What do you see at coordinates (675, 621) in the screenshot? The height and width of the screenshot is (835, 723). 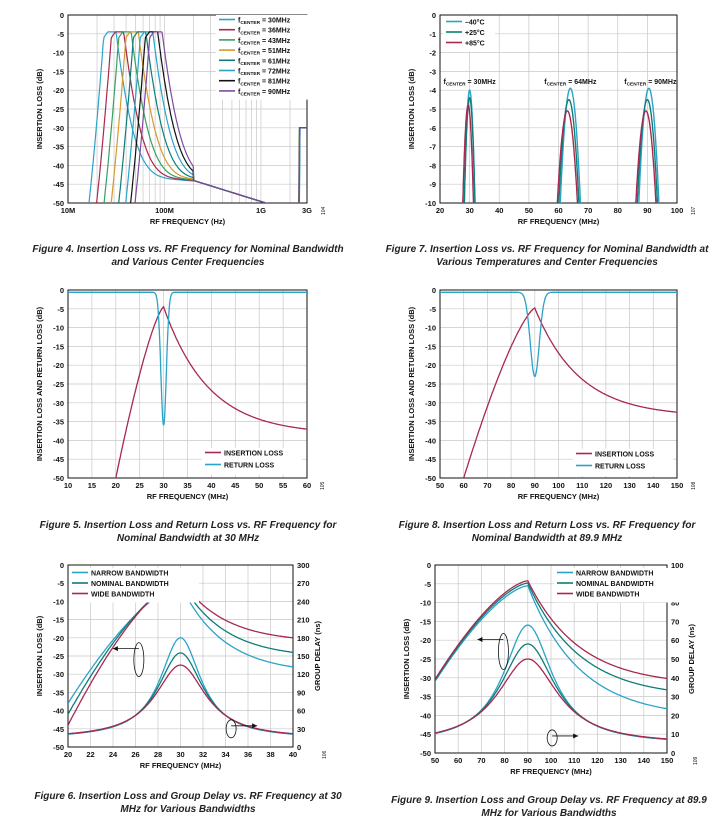 I see `y2-tick-label: 70` at bounding box center [675, 621].